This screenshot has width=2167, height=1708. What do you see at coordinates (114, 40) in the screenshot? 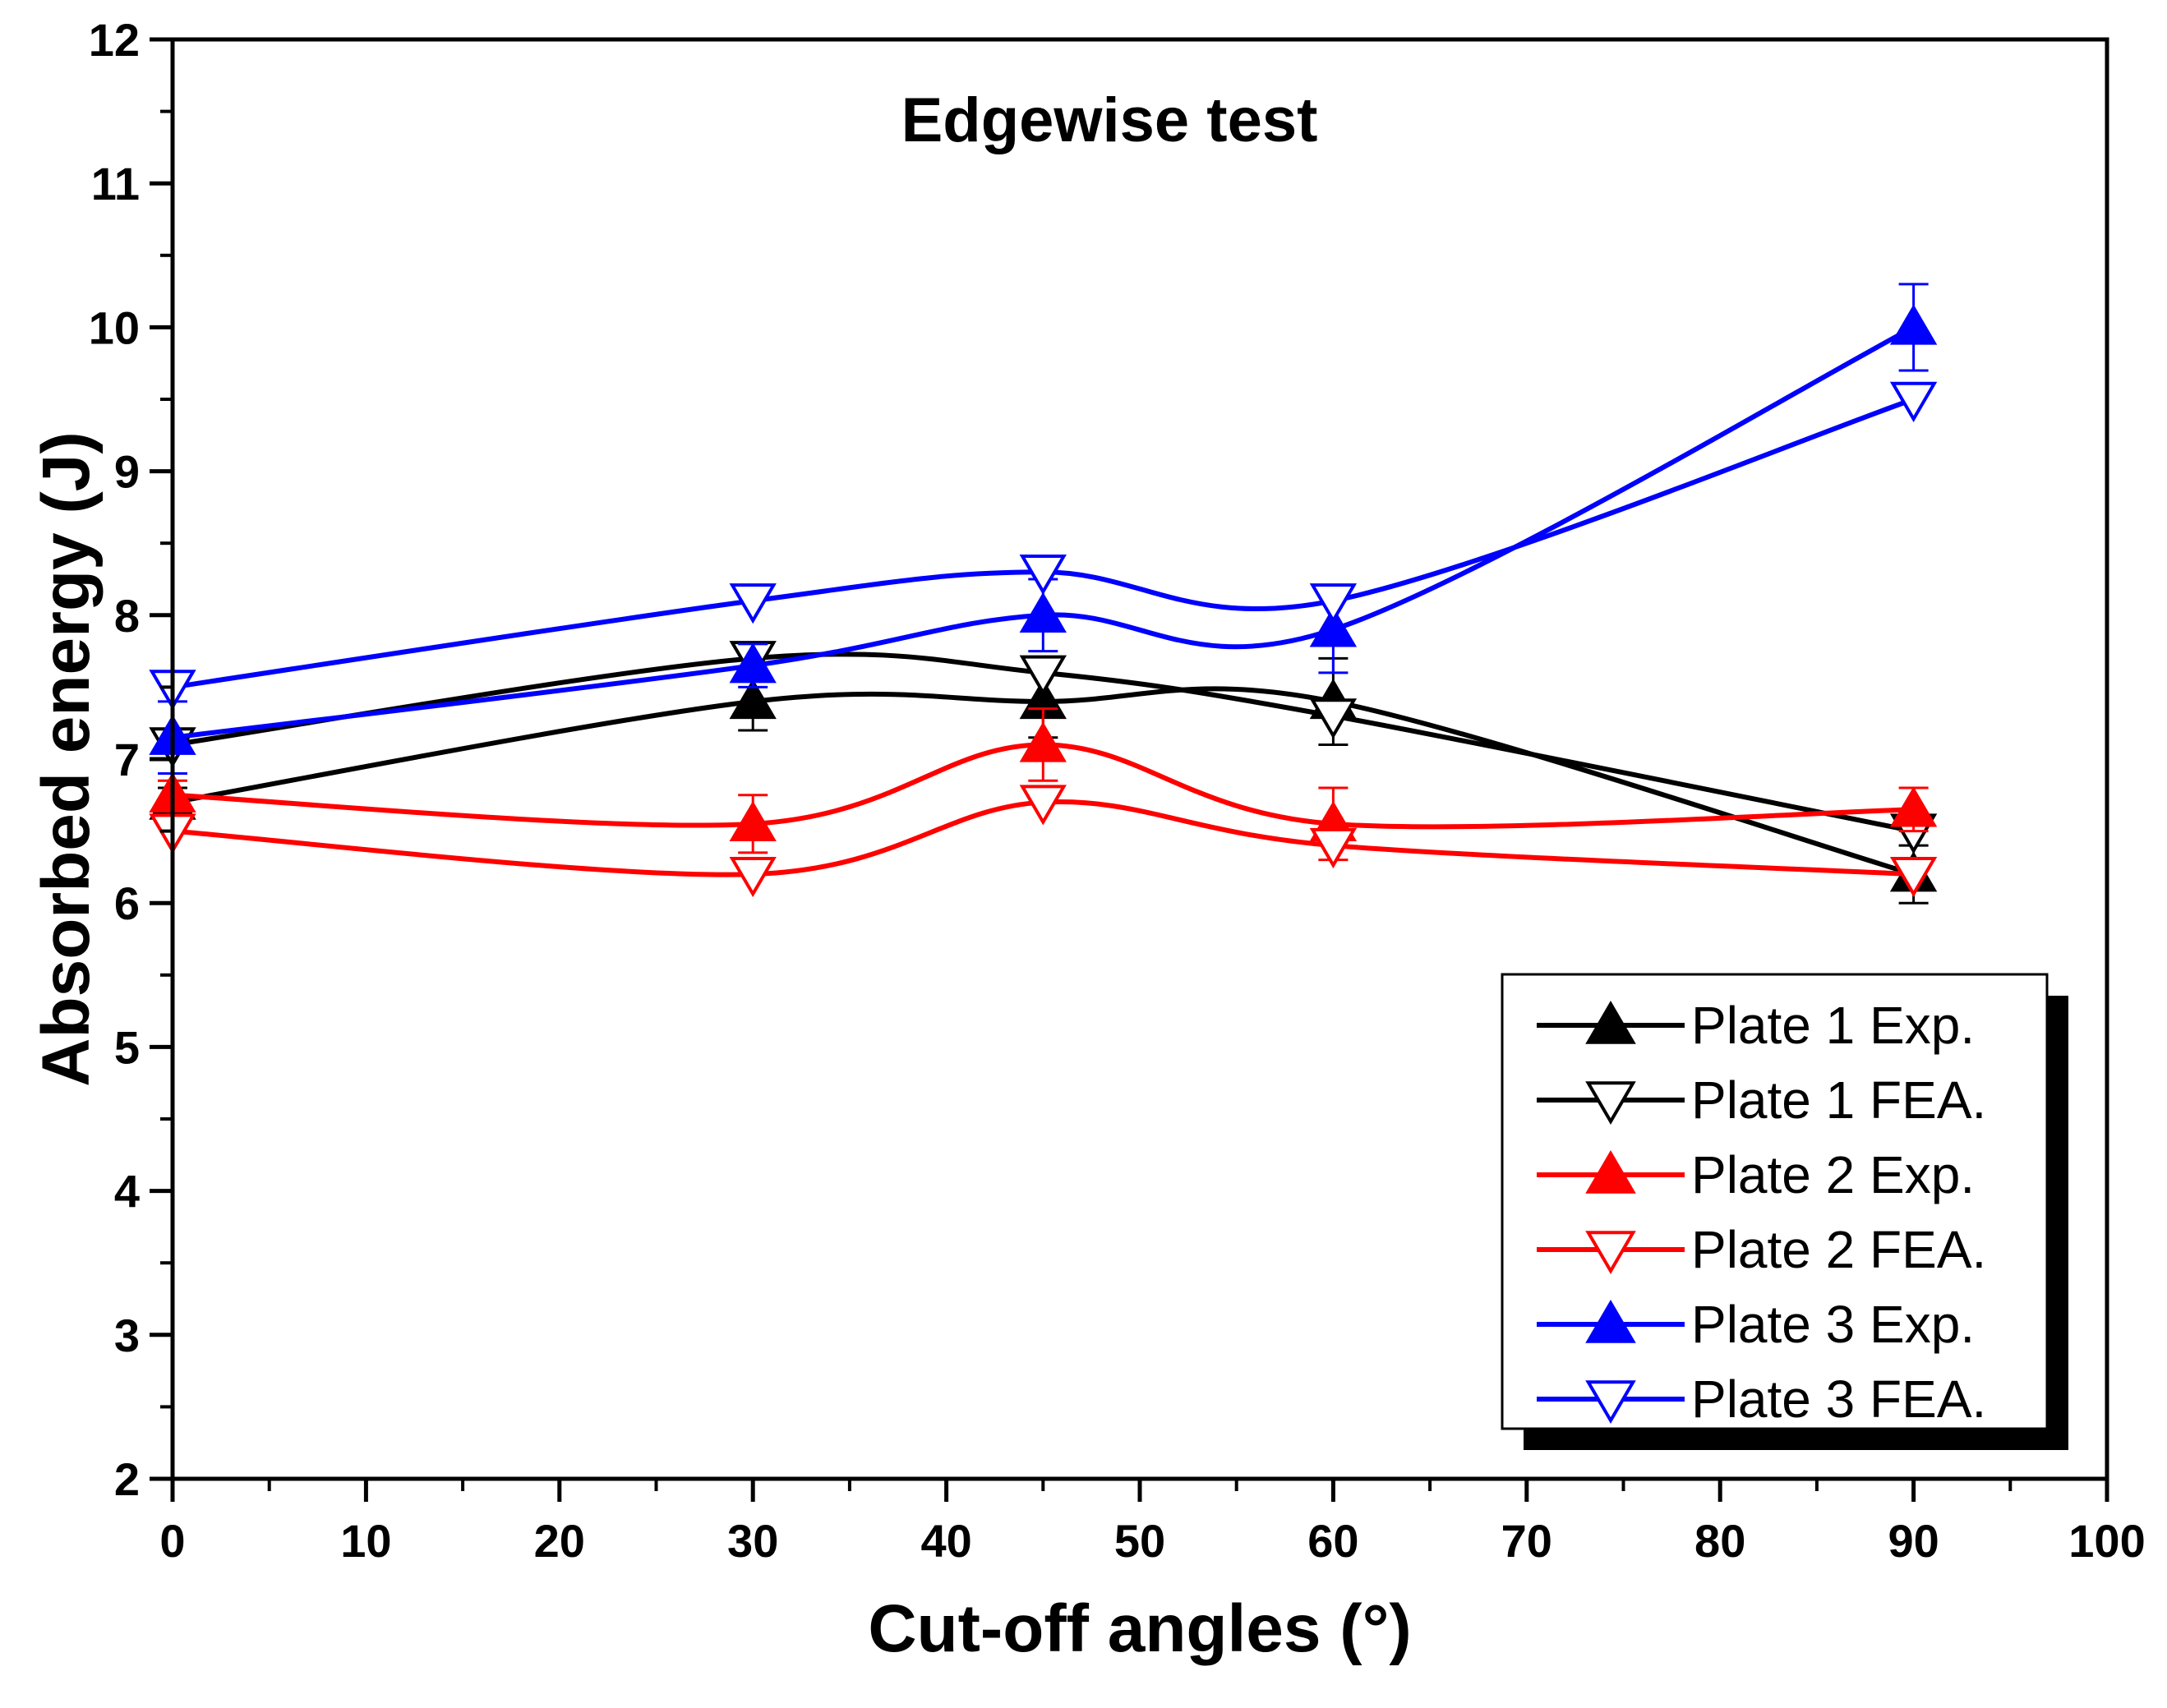
I see `y-tick-label: 12` at bounding box center [114, 40].